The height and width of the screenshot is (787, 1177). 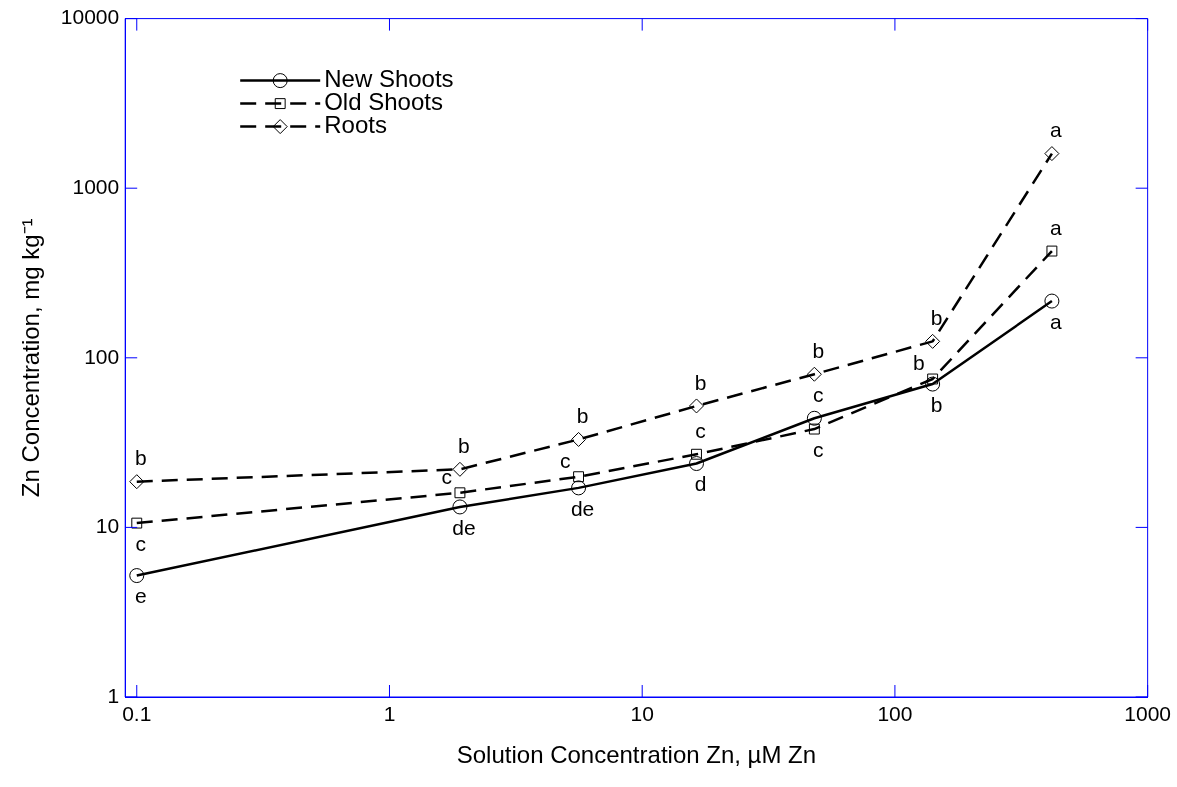 I want to click on y-tick-label: 1000, so click(x=96, y=186).